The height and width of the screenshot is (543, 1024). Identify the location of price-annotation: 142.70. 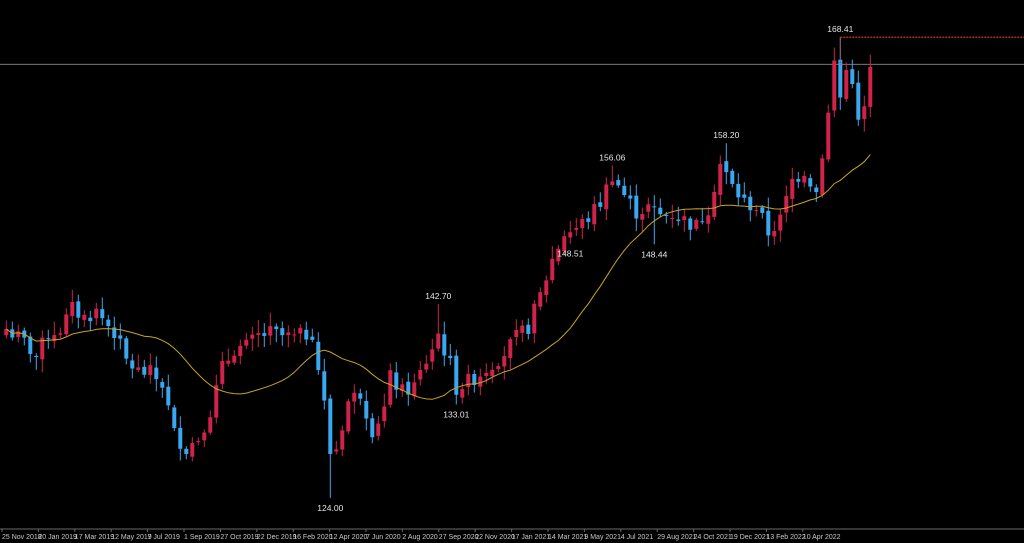
(438, 296).